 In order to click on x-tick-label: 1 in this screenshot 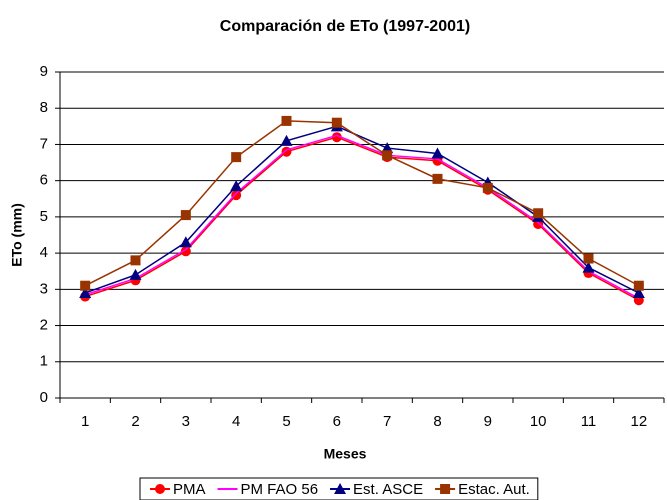, I will do `click(85, 421)`.